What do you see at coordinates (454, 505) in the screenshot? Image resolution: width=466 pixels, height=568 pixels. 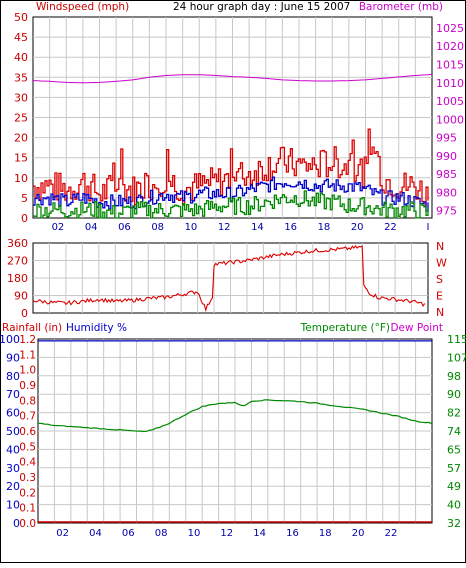 I see `temperature-tick-label: 40` at bounding box center [454, 505].